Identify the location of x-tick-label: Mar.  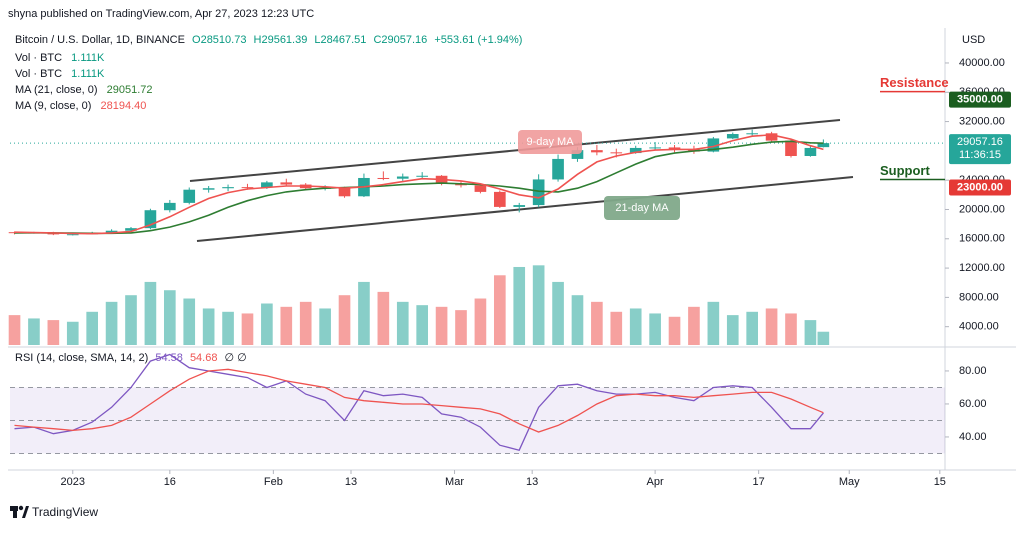
(454, 482).